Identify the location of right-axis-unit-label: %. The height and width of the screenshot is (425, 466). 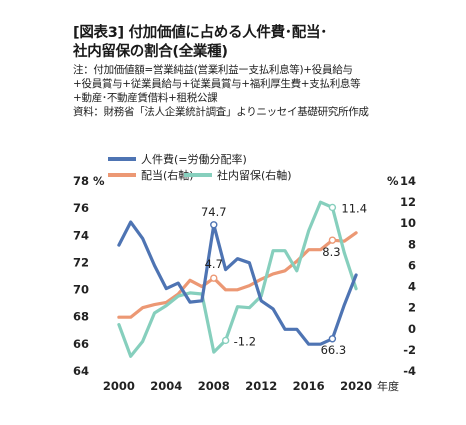
(393, 181).